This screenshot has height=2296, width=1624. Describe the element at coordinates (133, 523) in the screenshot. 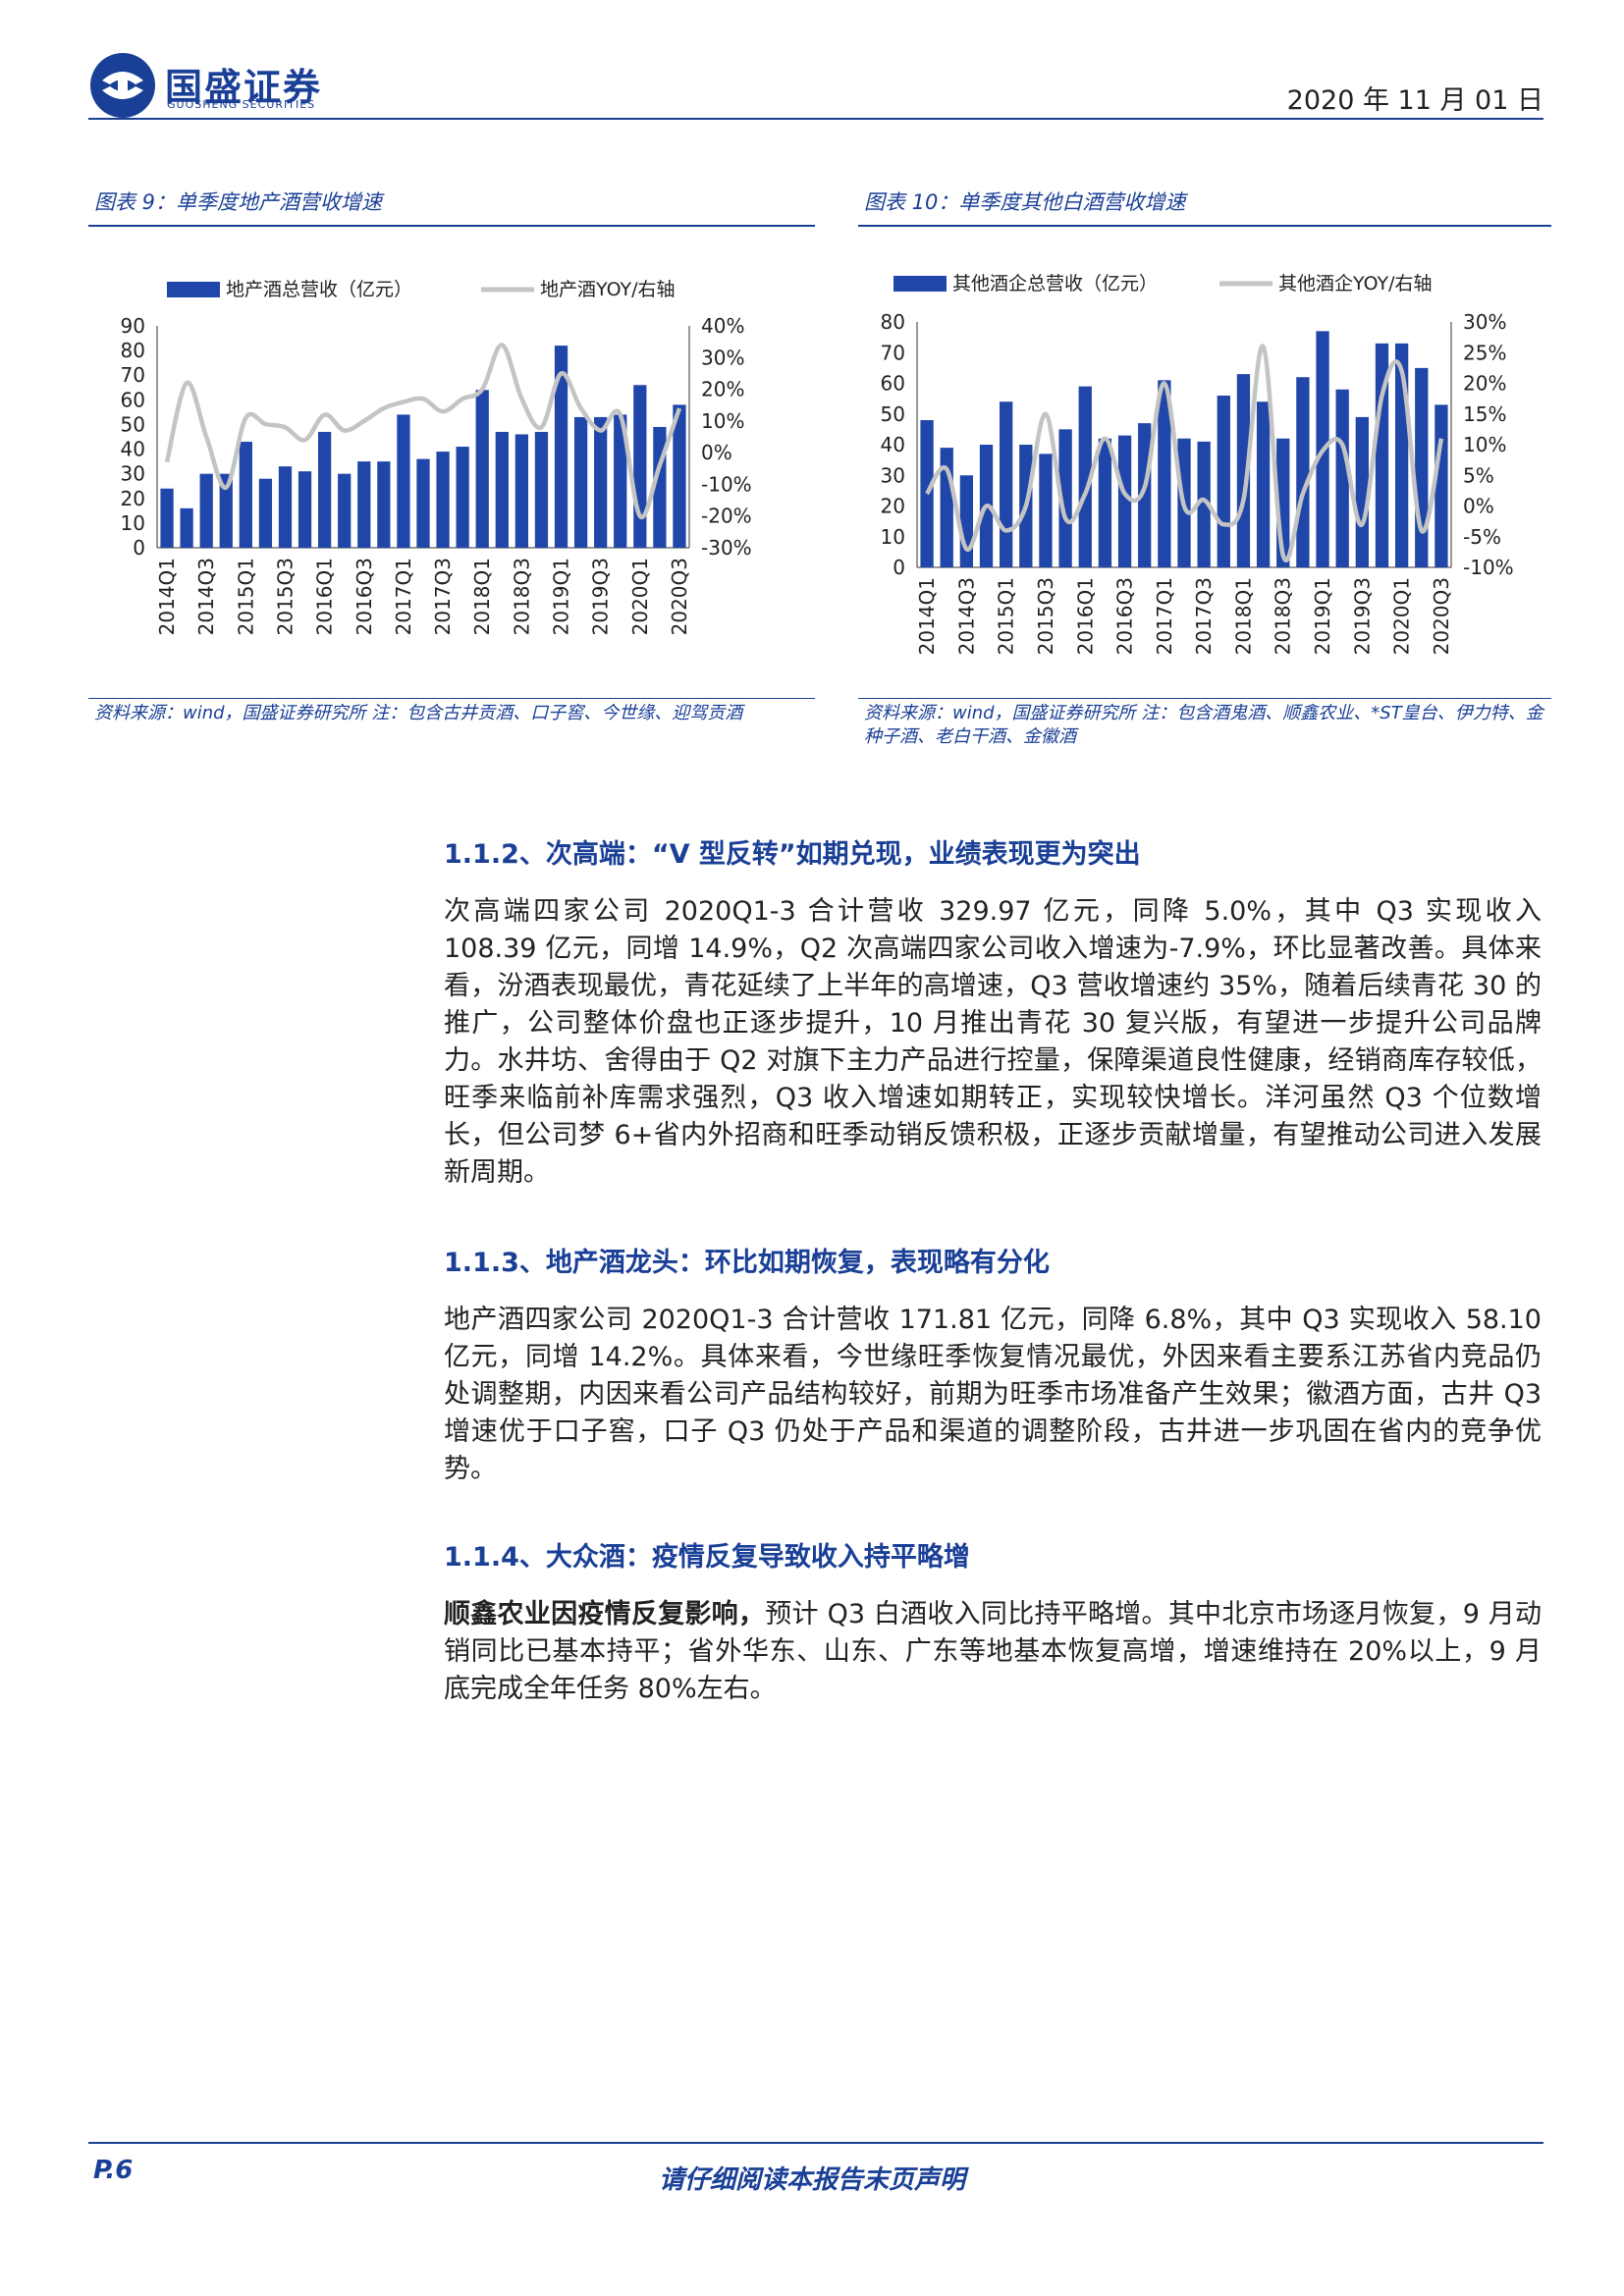

I see `y-left-tick-label: 10` at that location.